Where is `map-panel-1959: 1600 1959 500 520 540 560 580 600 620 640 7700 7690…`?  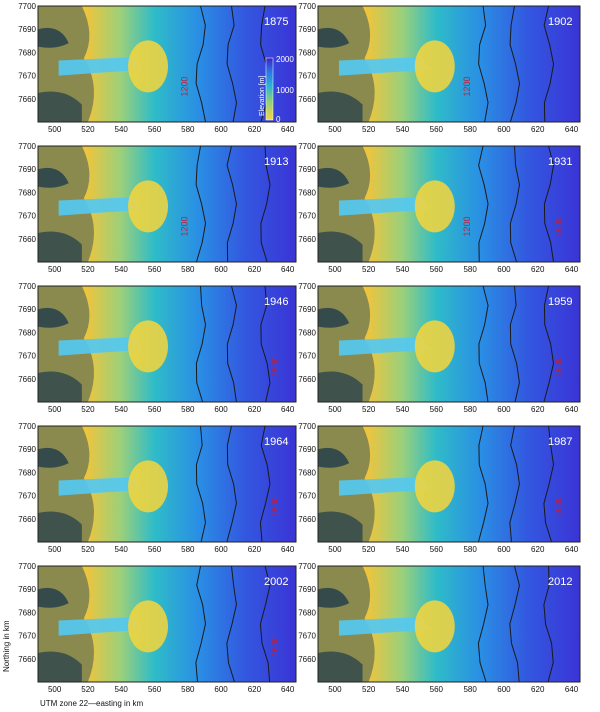 map-panel-1959: 1600 1959 500 520 540 560 580 600 620 640 7700 7690… is located at coordinates (439, 348).